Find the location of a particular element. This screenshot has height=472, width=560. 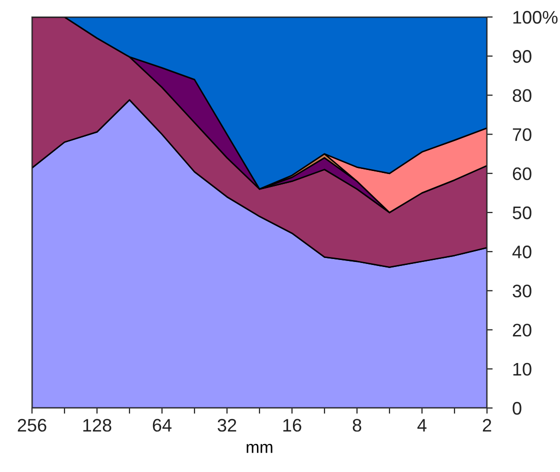

y-tick-label: 0 is located at coordinates (517, 408).